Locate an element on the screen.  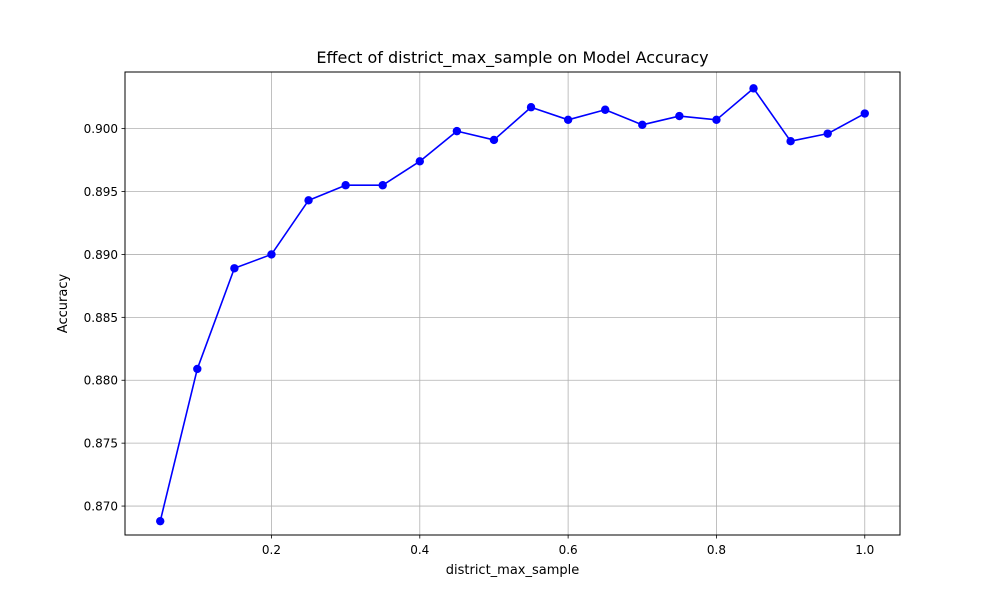
y-tick-label: 0.890 is located at coordinates (101, 255).